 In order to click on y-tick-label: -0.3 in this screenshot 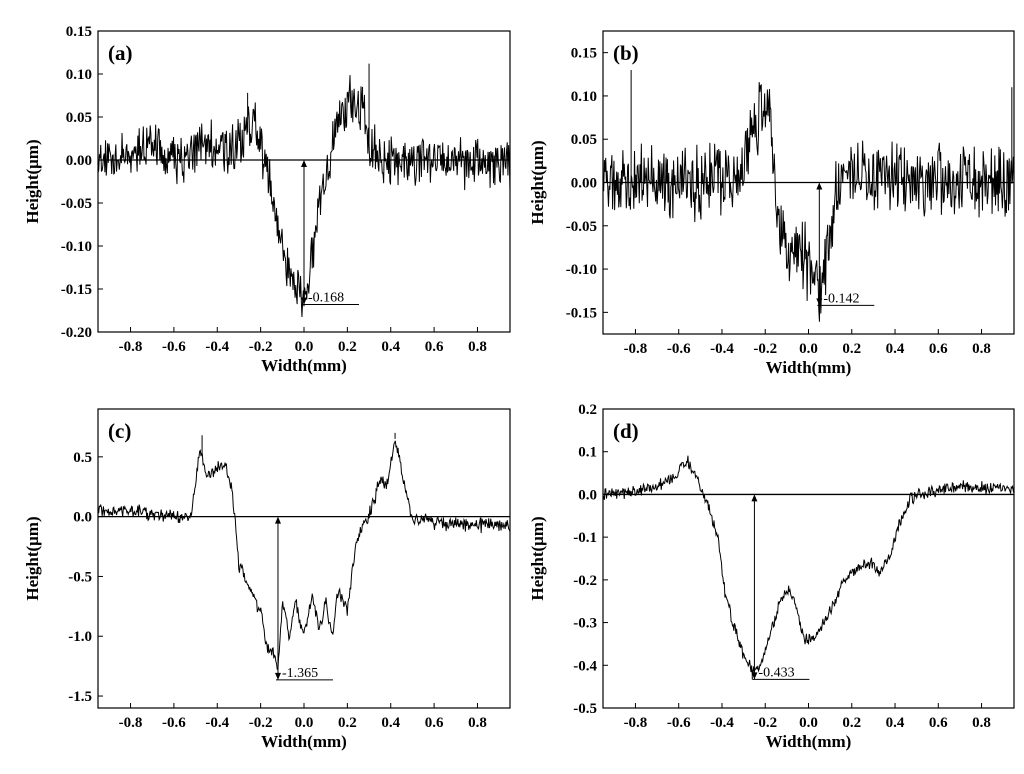, I will do `click(585, 624)`.